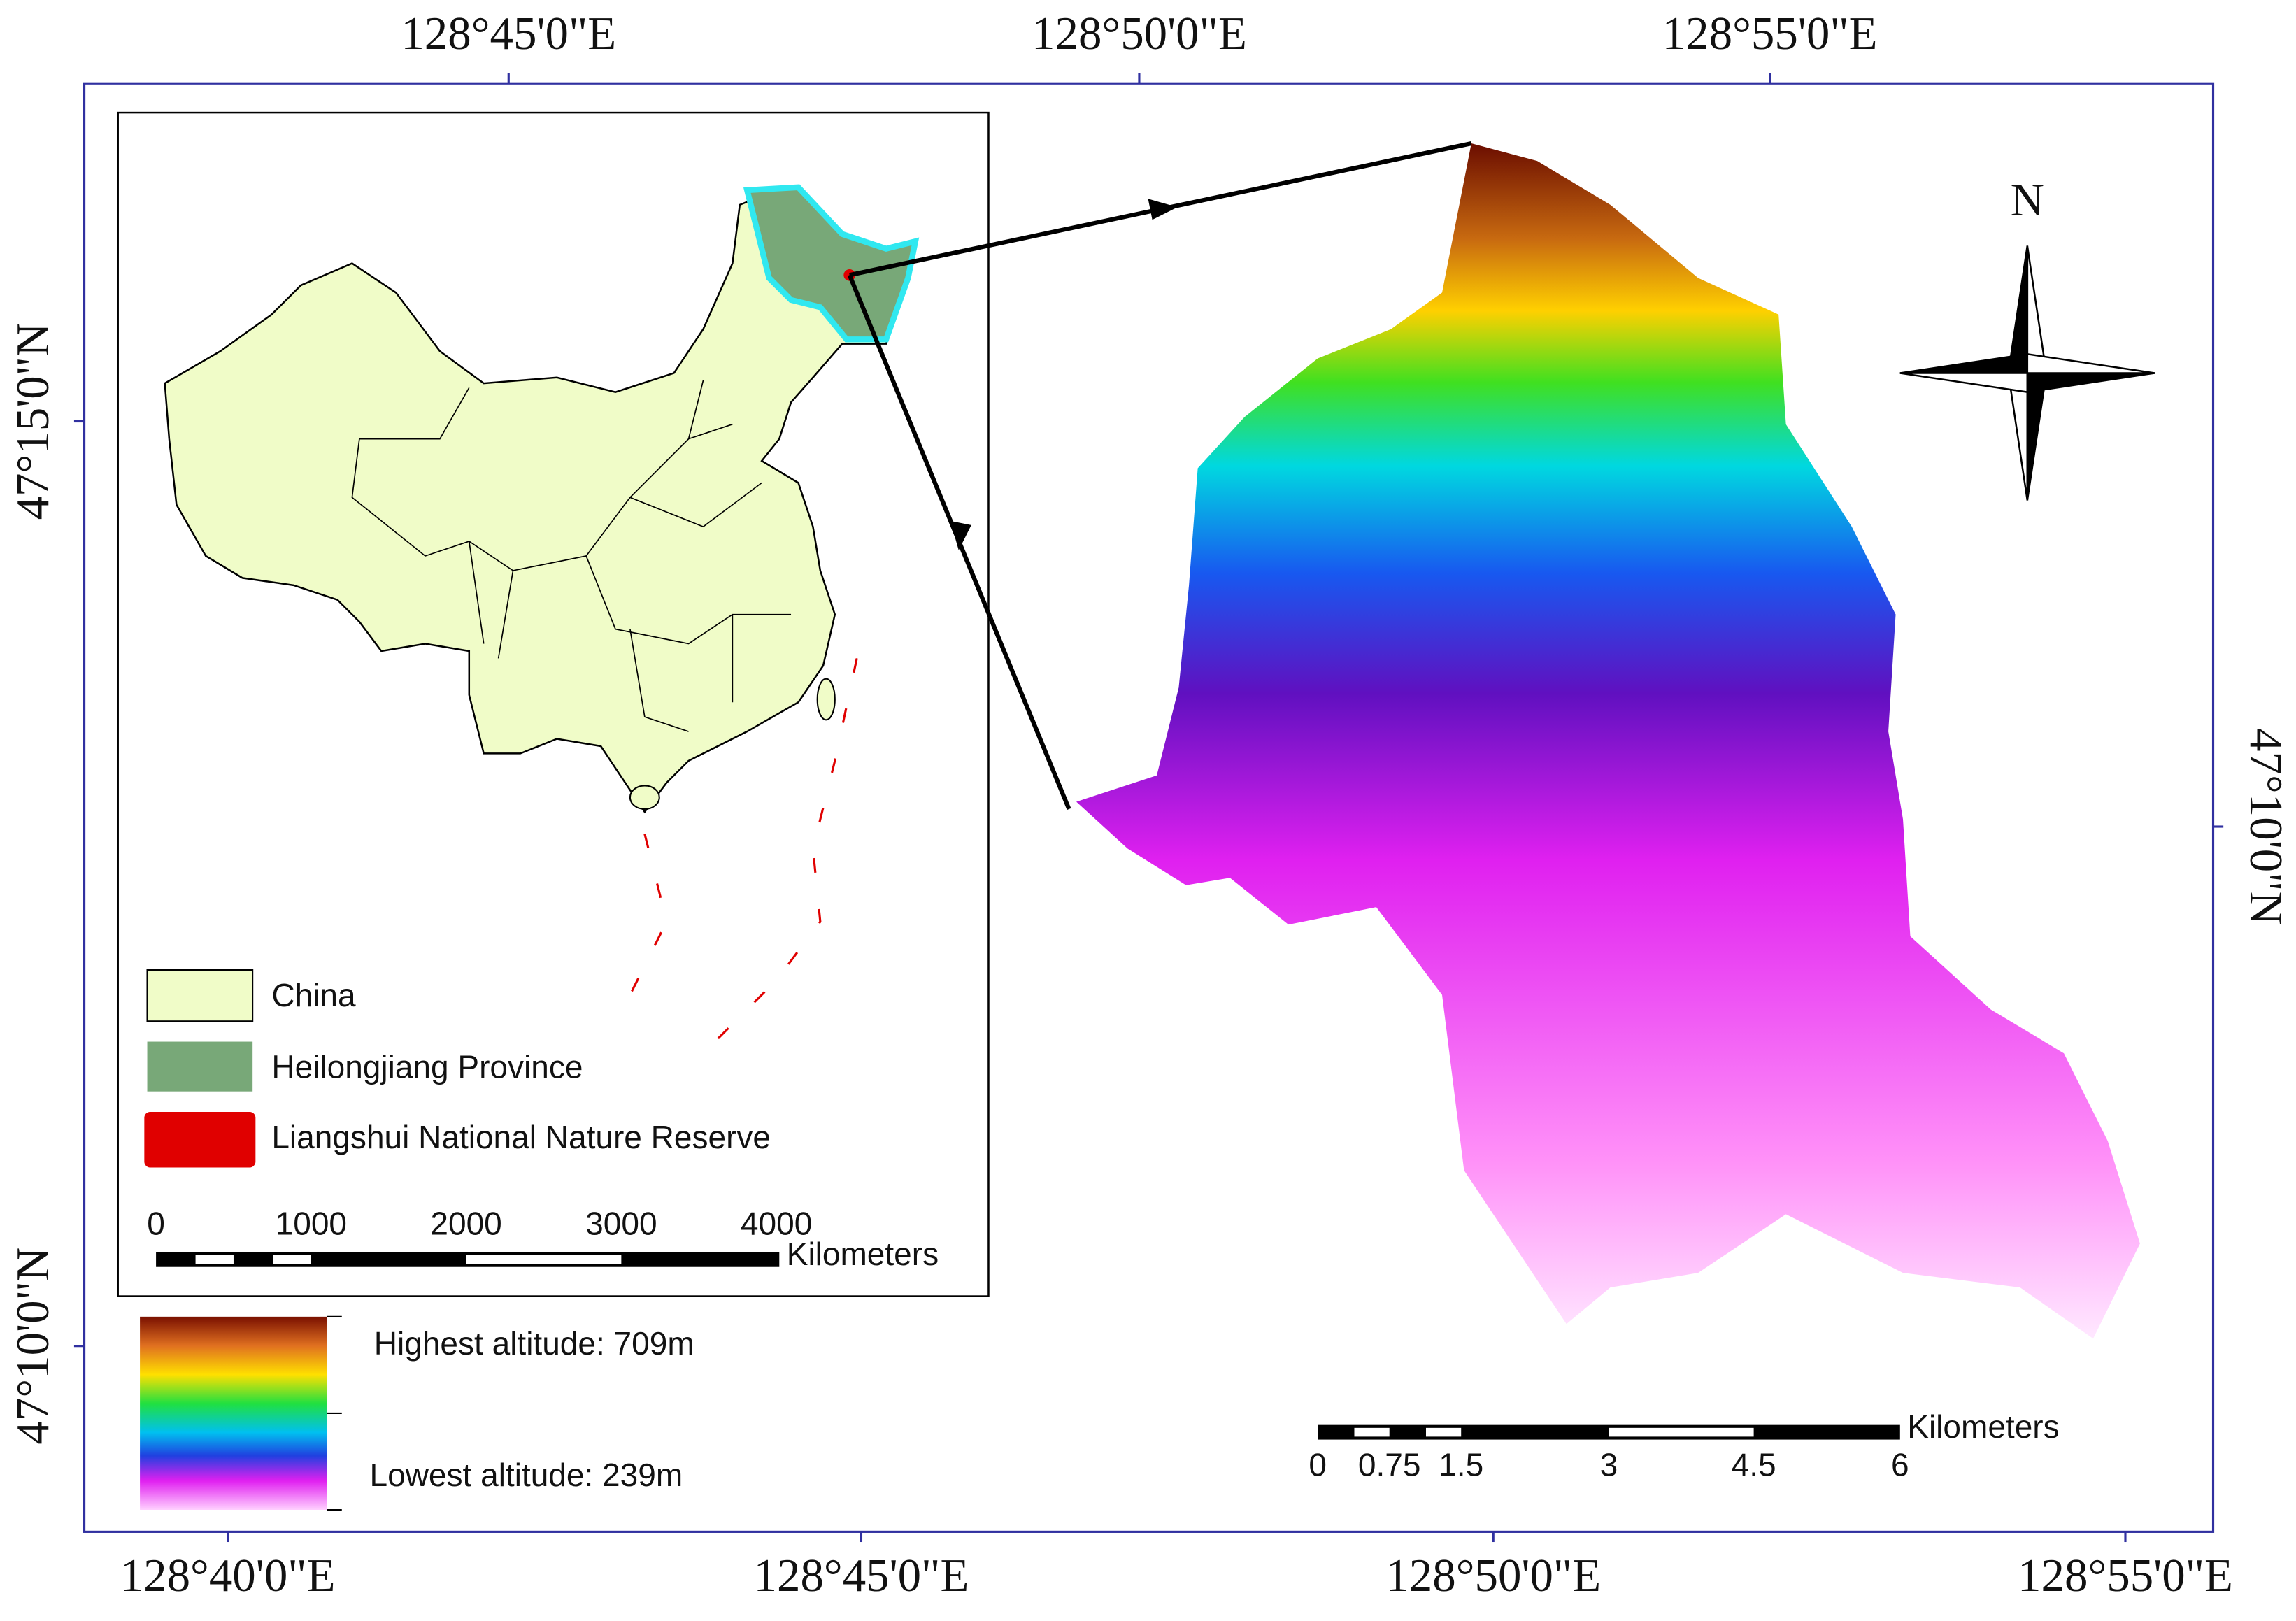  What do you see at coordinates (466, 1223) in the screenshot?
I see `scale-label: 2000` at bounding box center [466, 1223].